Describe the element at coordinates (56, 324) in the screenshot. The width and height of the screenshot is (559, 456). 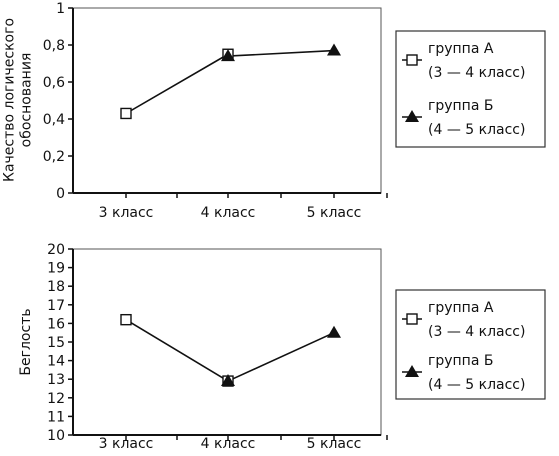
I see `y-tick-label: 16` at that location.